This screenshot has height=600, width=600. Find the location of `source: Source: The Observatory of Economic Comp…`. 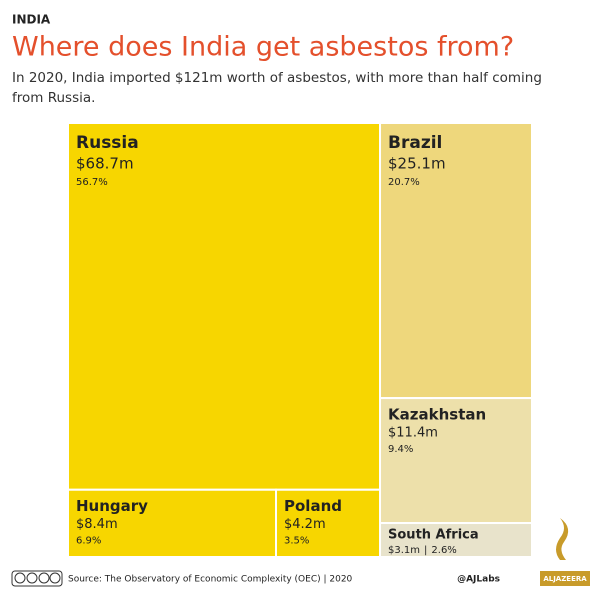

source: Source: The Observatory of Economic Comp… is located at coordinates (210, 580).